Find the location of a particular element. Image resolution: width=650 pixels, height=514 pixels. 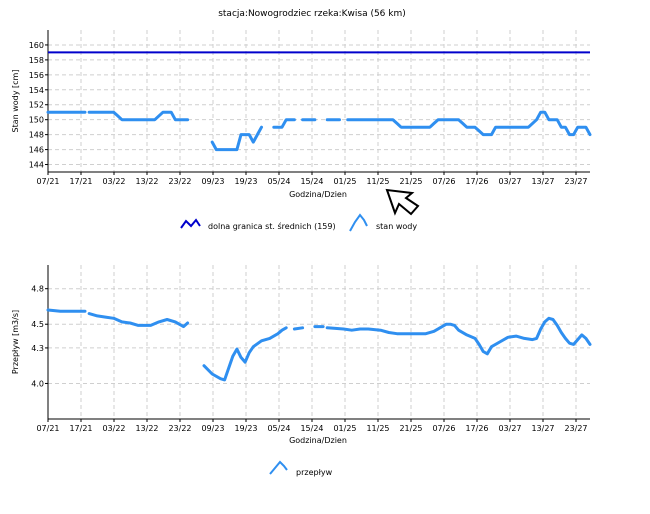

water-level-xtick-label: 05/24 is located at coordinates (278, 181).